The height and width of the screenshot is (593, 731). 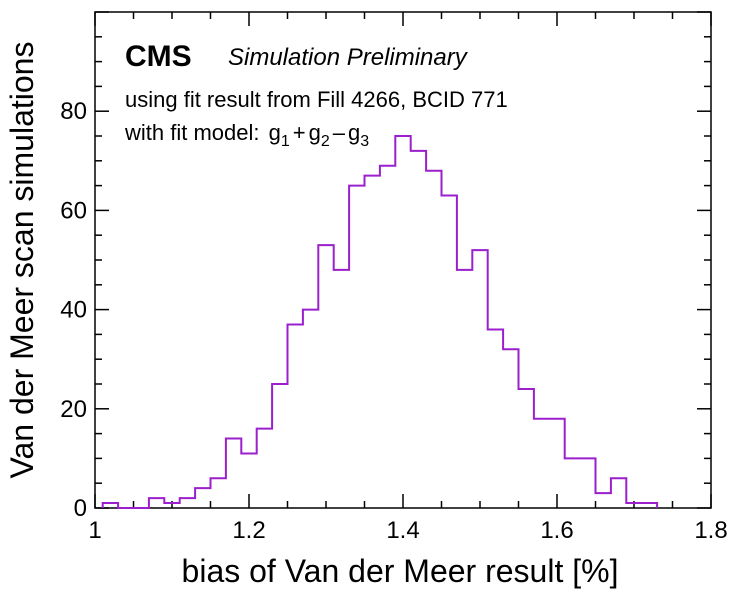 I want to click on fit-model-annotation: with fit model: g1​+g2​–g3​, so click(x=246, y=135).